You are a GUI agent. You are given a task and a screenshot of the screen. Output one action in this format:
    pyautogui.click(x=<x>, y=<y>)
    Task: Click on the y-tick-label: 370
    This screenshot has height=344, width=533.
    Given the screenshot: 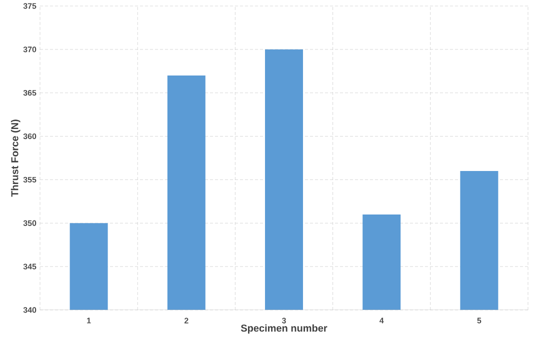 What is the action you would take?
    pyautogui.click(x=29, y=49)
    